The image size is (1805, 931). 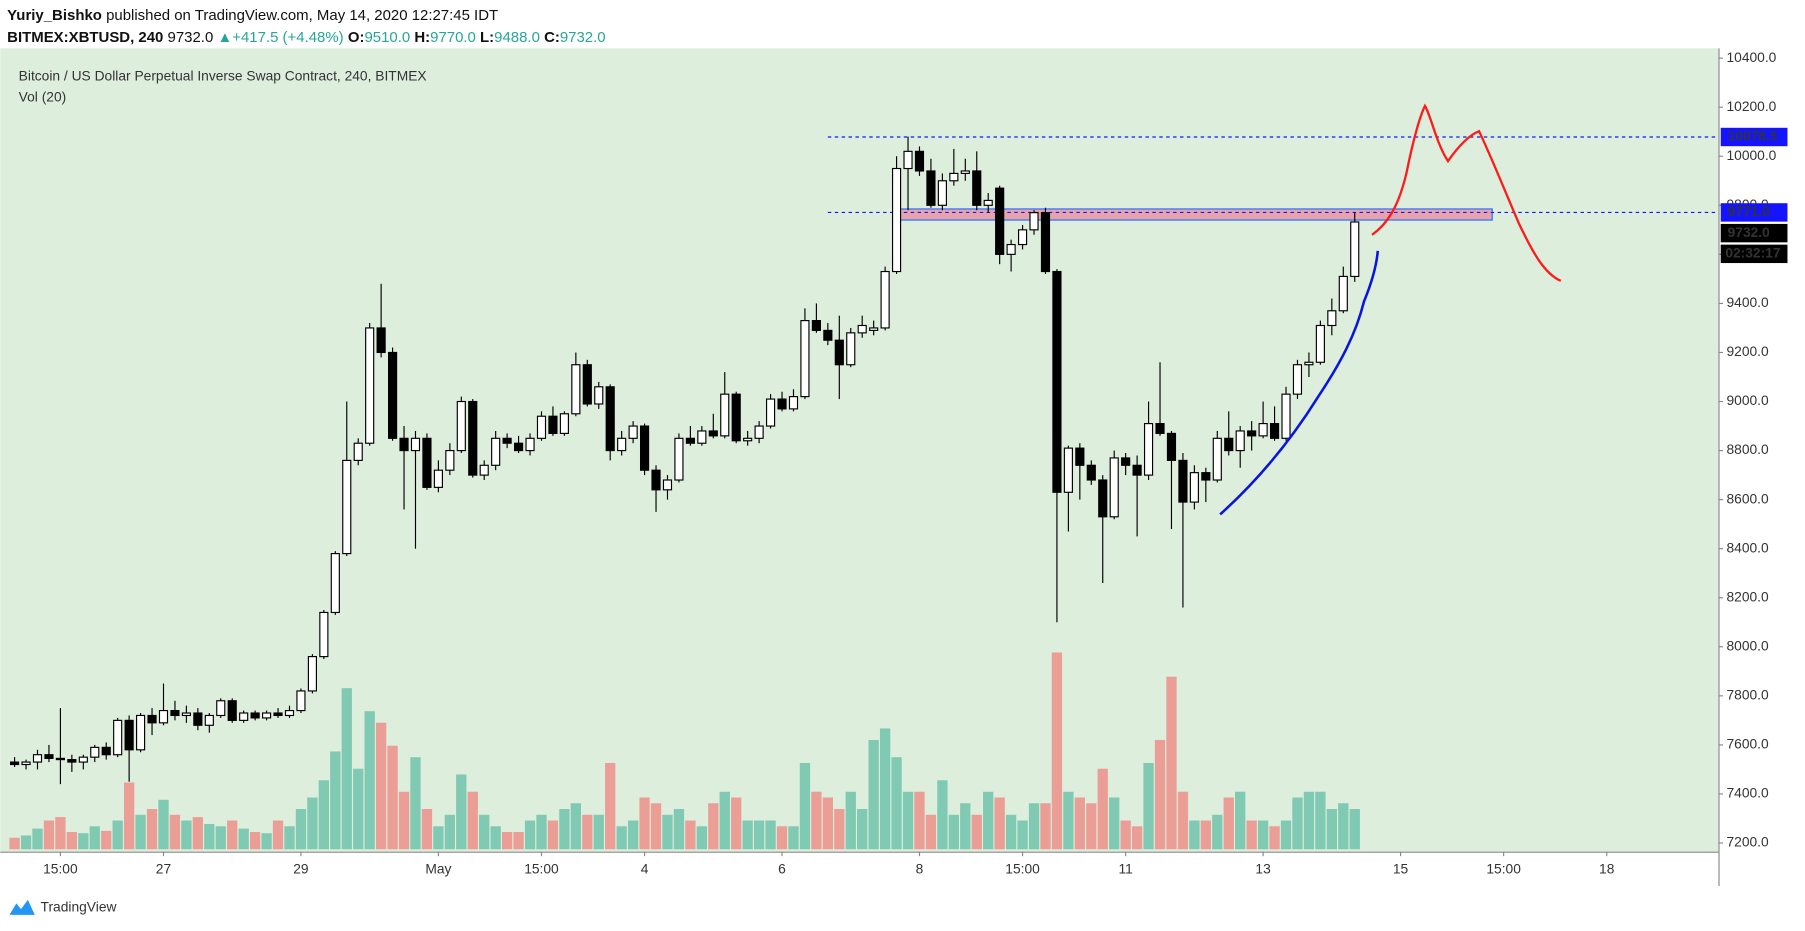 I want to click on change: +417.5 (+4.48%), so click(x=287, y=37).